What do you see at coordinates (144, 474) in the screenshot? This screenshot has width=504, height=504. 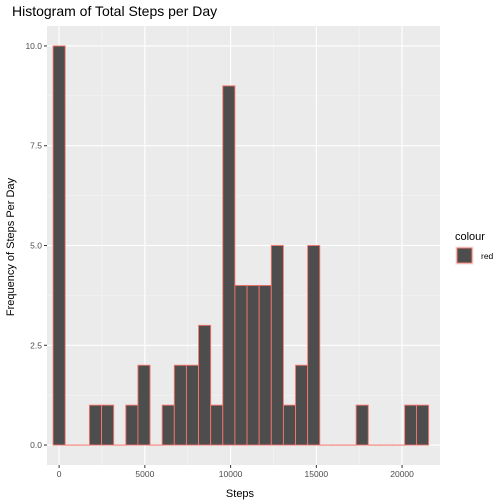 I see `x-tick-label: 5000` at bounding box center [144, 474].